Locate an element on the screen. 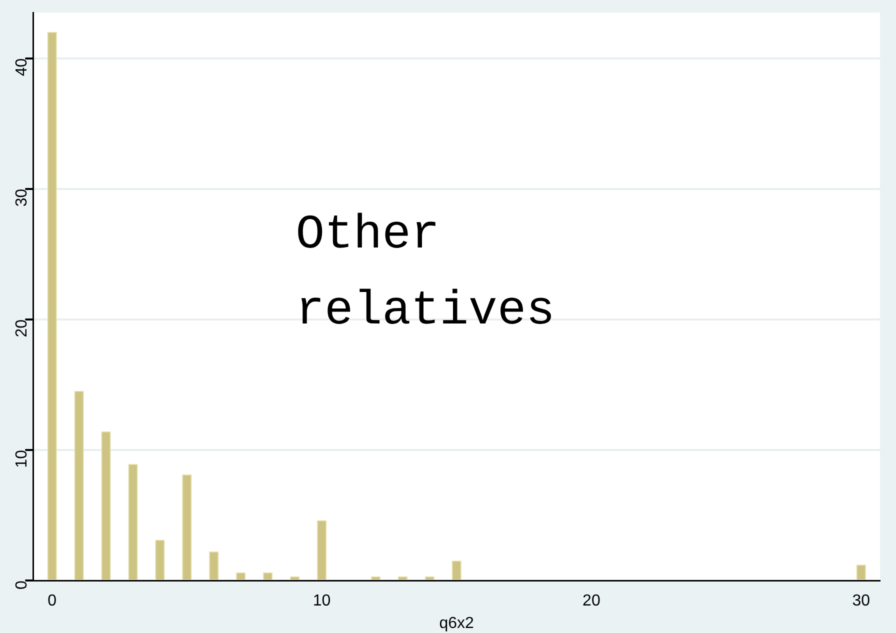  y-tick-label: 20 is located at coordinates (22, 328).